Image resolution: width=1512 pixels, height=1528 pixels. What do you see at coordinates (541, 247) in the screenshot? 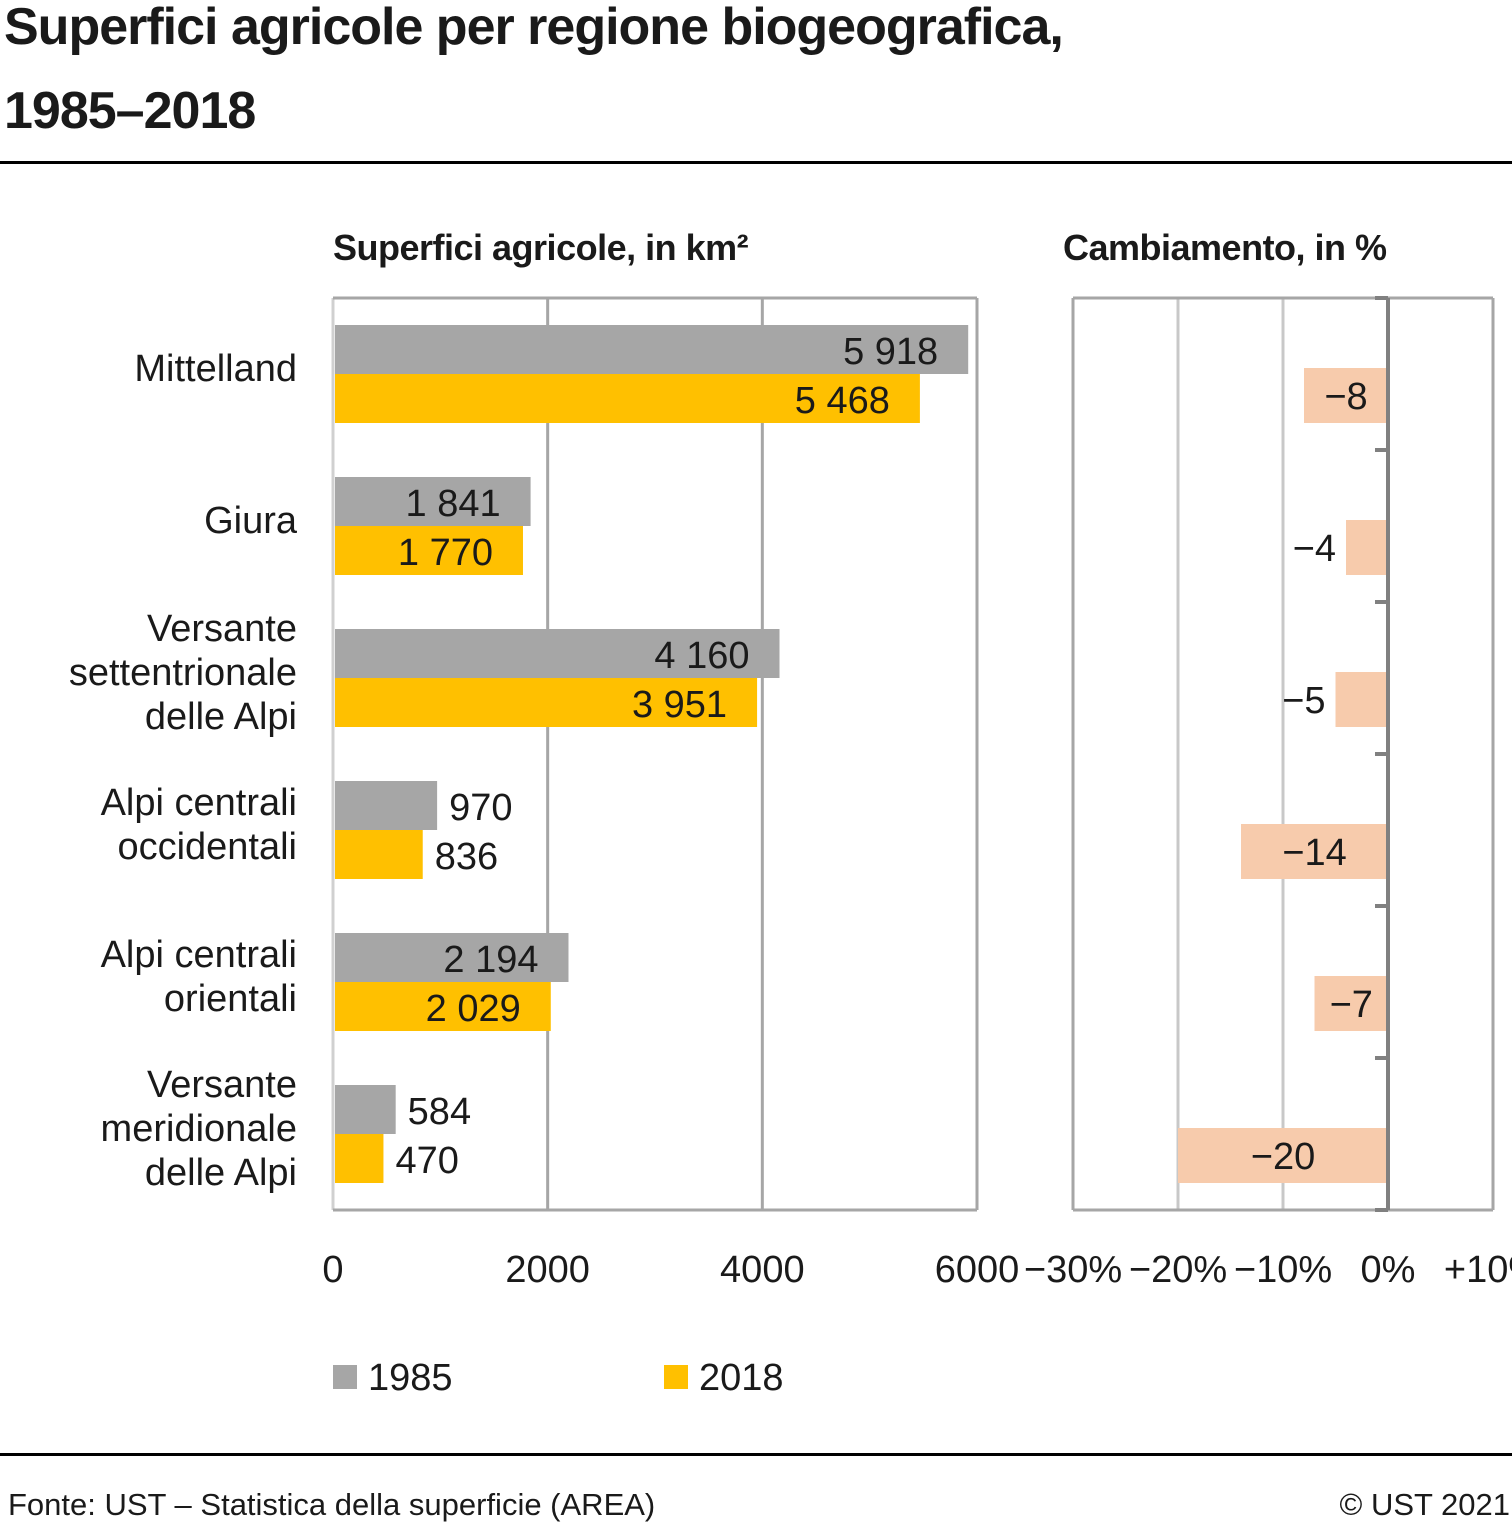
I see `left-chart-title: Superfici agricole, in km²` at bounding box center [541, 247].